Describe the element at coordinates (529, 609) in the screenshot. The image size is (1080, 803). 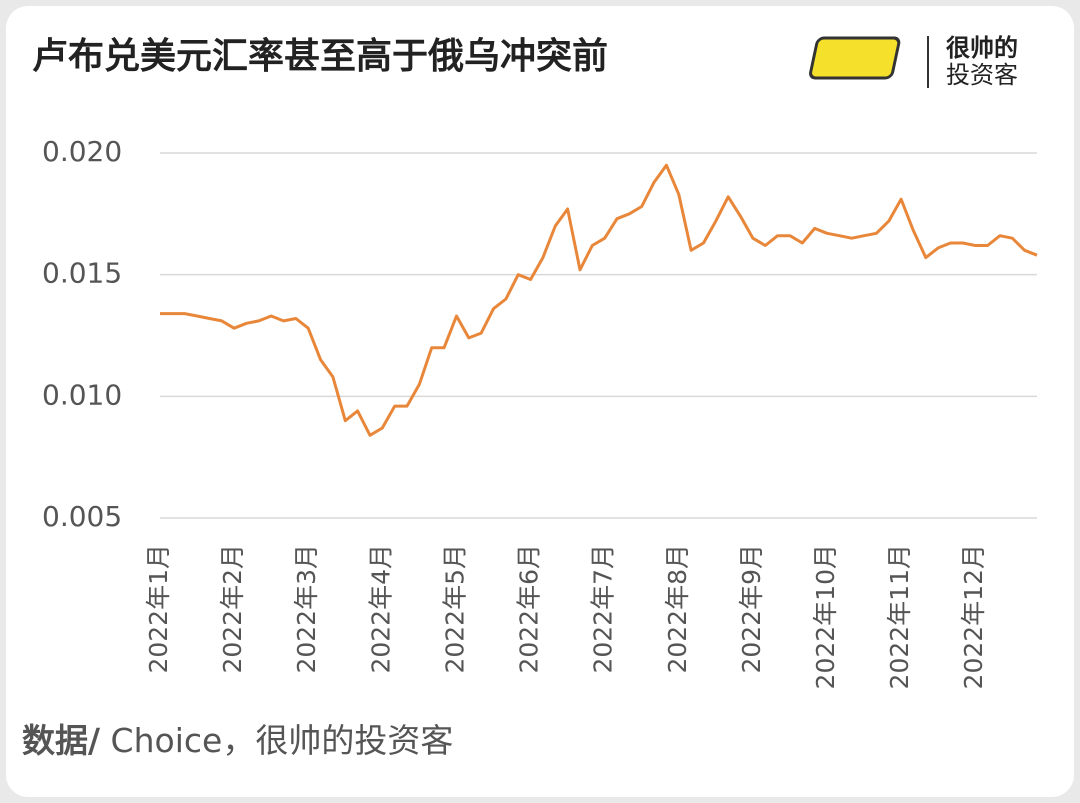
I see `x-tick-label: 2022年6月` at that location.